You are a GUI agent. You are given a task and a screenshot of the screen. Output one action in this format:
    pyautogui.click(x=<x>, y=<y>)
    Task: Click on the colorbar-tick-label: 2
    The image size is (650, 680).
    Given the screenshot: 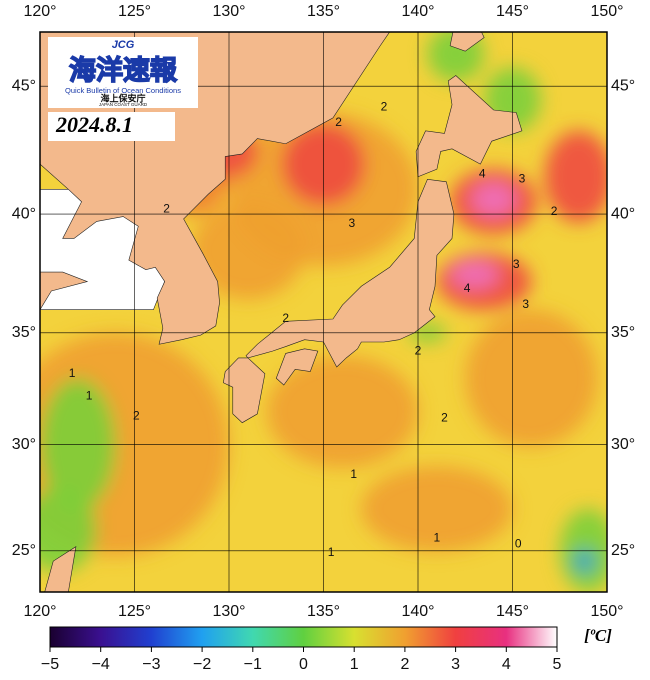 What is the action you would take?
    pyautogui.click(x=404, y=664)
    